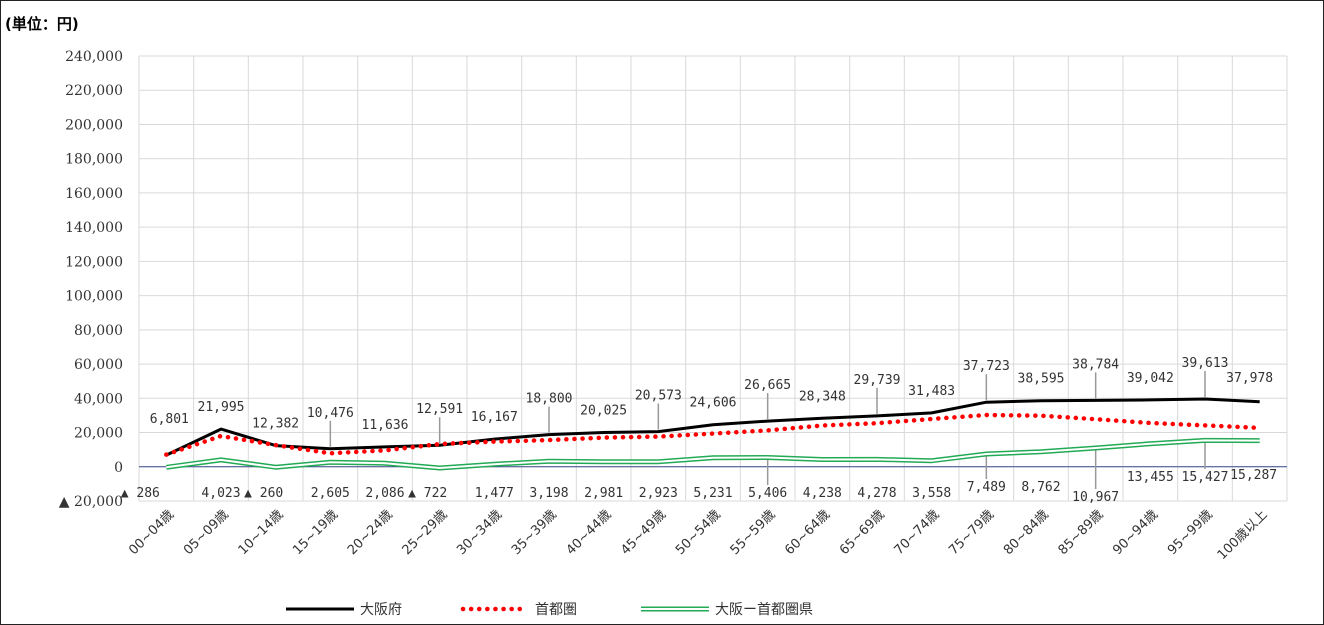 This screenshot has height=625, width=1324. I want to click on y-tick-label: ▲ 20,000, so click(91, 502).